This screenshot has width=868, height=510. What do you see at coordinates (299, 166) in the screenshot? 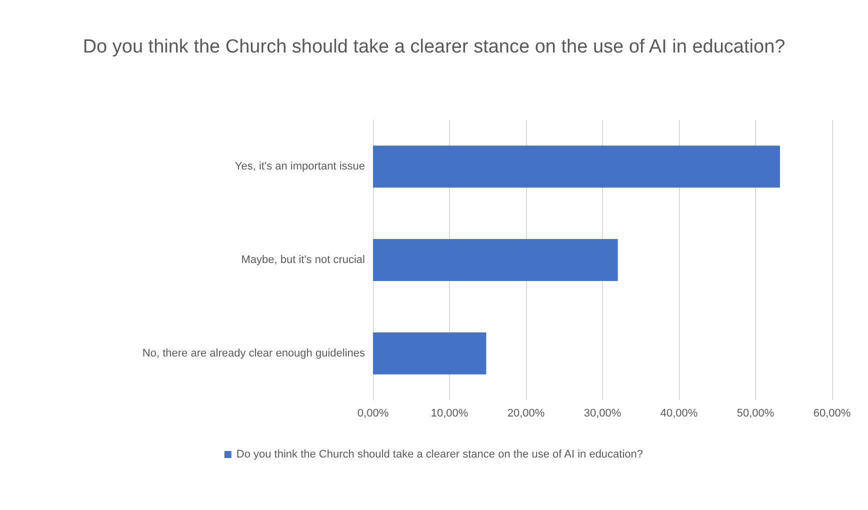
I see `y-tick-label: Yes, it's an important issue` at bounding box center [299, 166].